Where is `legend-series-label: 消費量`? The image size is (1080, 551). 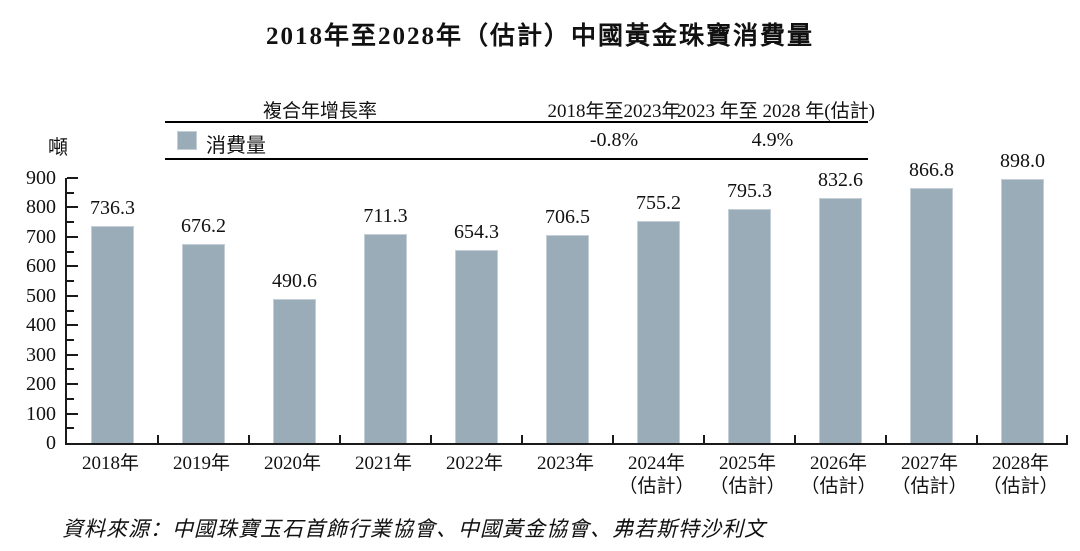
legend-series-label: 消費量 is located at coordinates (236, 146).